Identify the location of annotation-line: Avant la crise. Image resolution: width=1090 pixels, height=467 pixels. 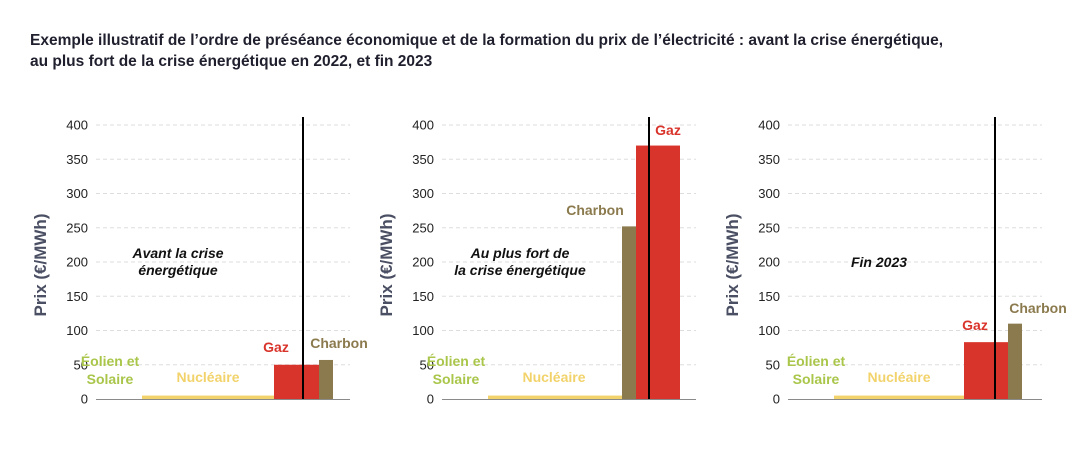
(177, 253).